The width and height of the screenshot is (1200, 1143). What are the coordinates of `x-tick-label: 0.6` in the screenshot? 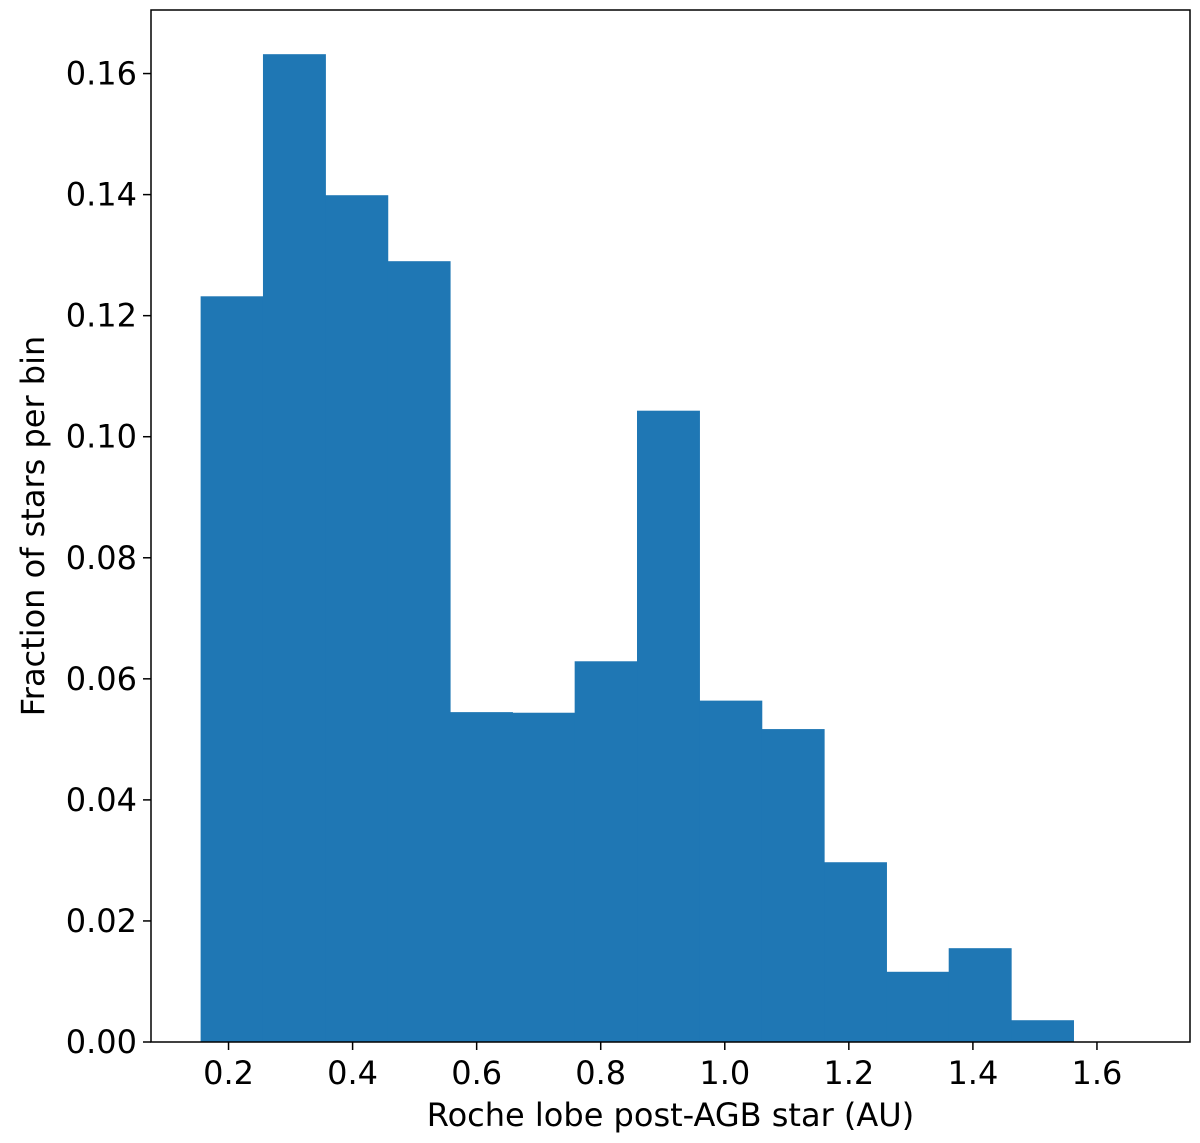 It's located at (476, 1073).